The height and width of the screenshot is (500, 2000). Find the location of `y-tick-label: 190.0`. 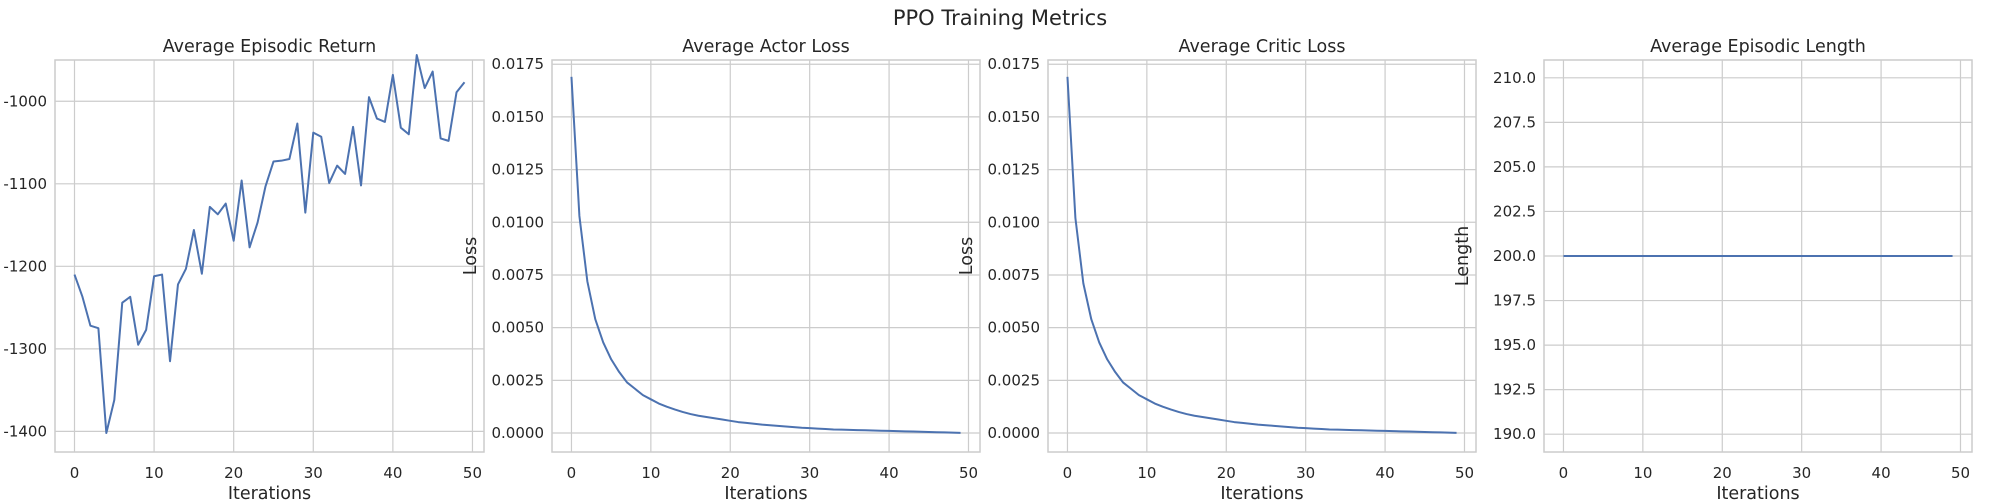

y-tick-label: 190.0 is located at coordinates (1514, 434).